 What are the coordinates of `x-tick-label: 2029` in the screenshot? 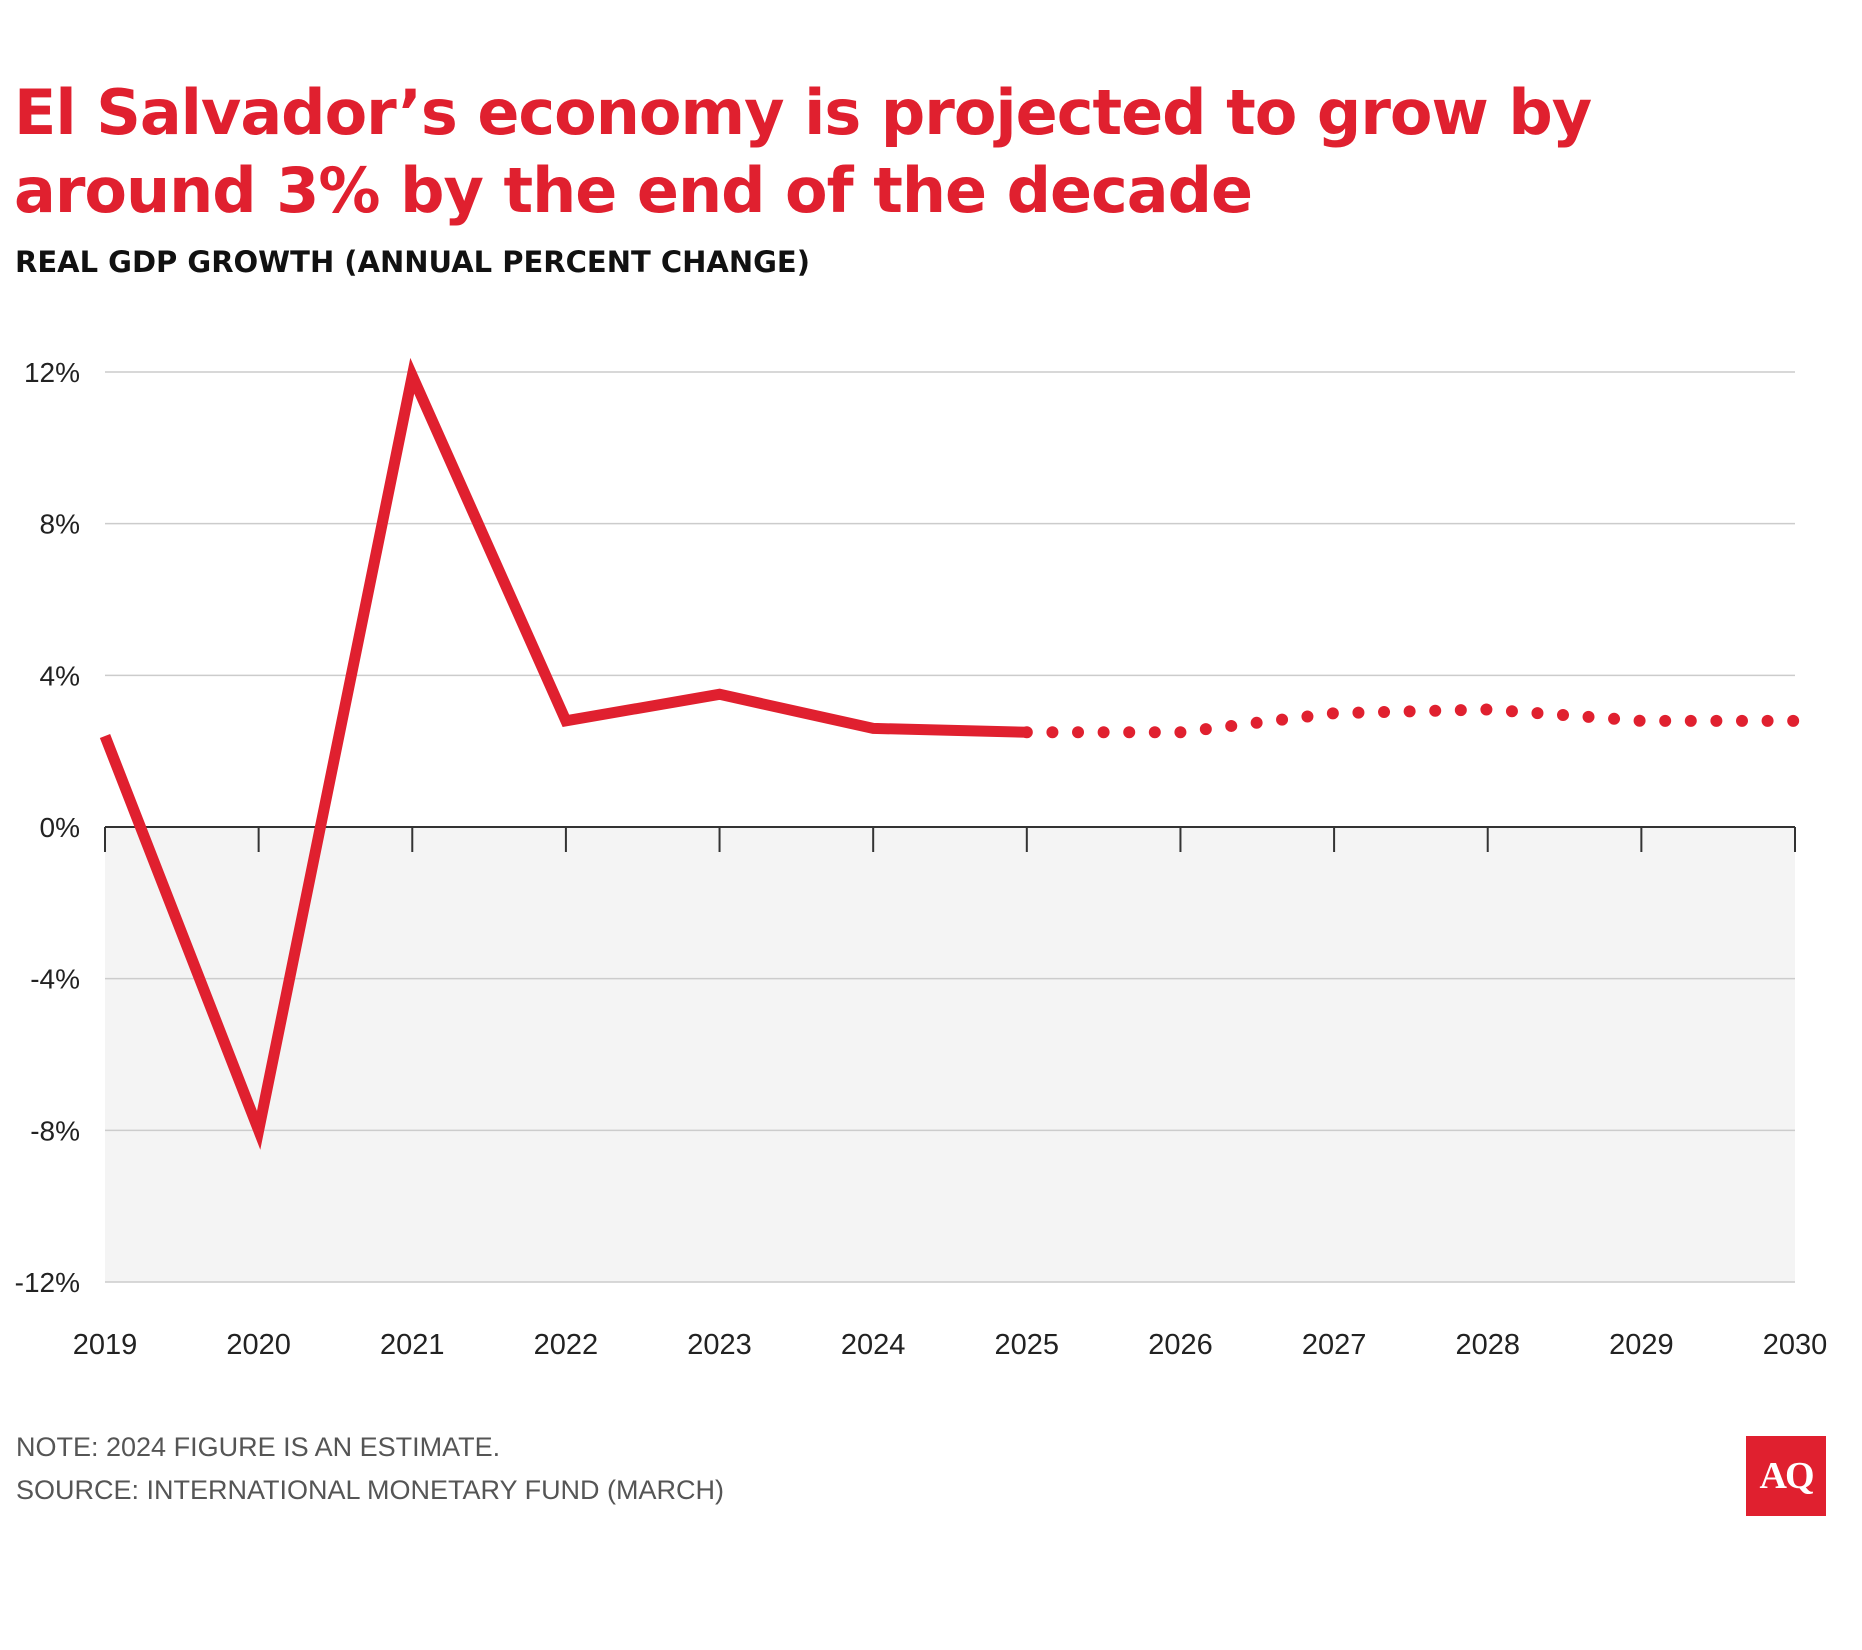 It's located at (1641, 1345).